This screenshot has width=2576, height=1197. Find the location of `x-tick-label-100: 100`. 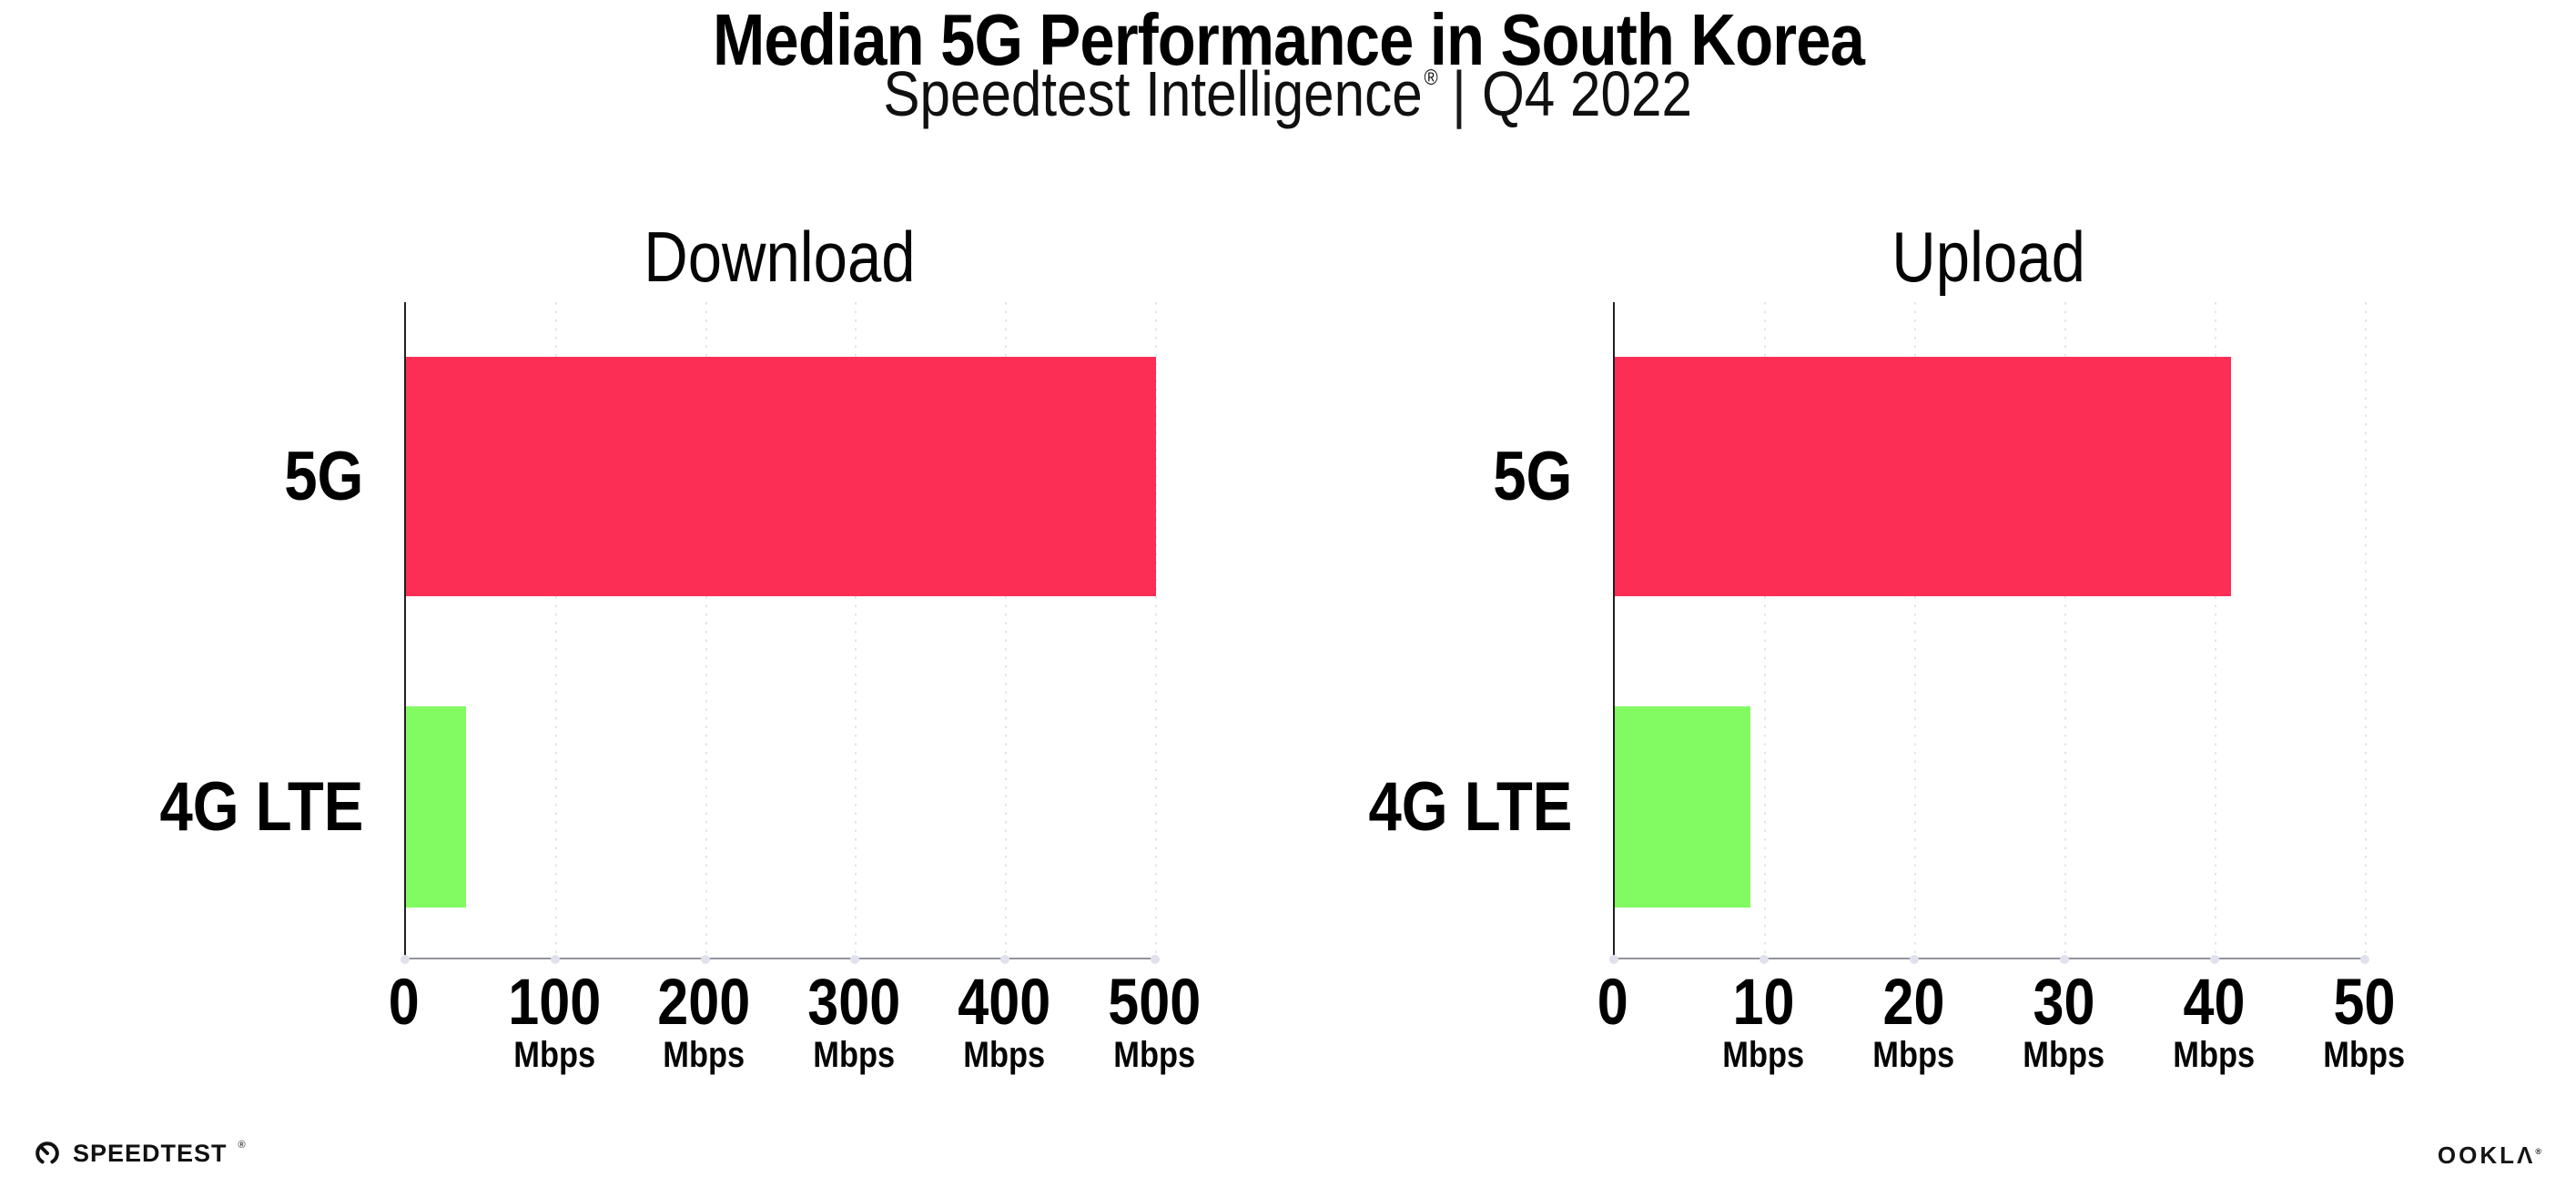

x-tick-label-100: 100 is located at coordinates (554, 1002).